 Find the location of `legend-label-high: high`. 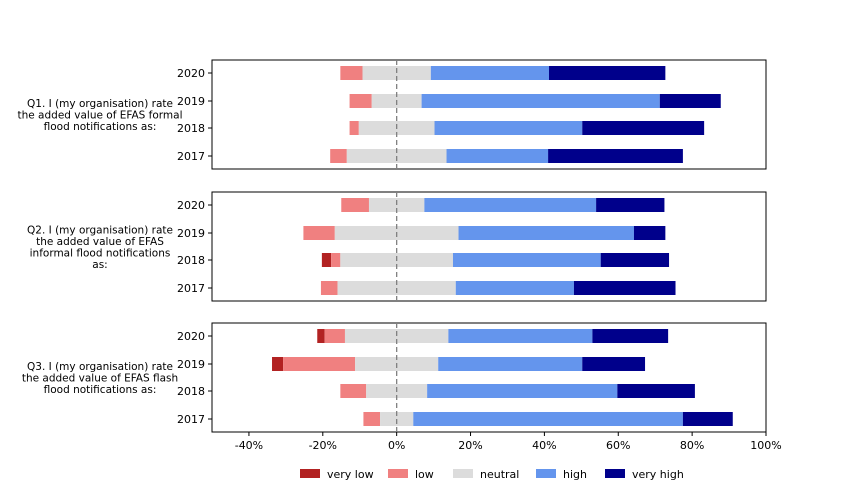

legend-label-high: high is located at coordinates (575, 474).